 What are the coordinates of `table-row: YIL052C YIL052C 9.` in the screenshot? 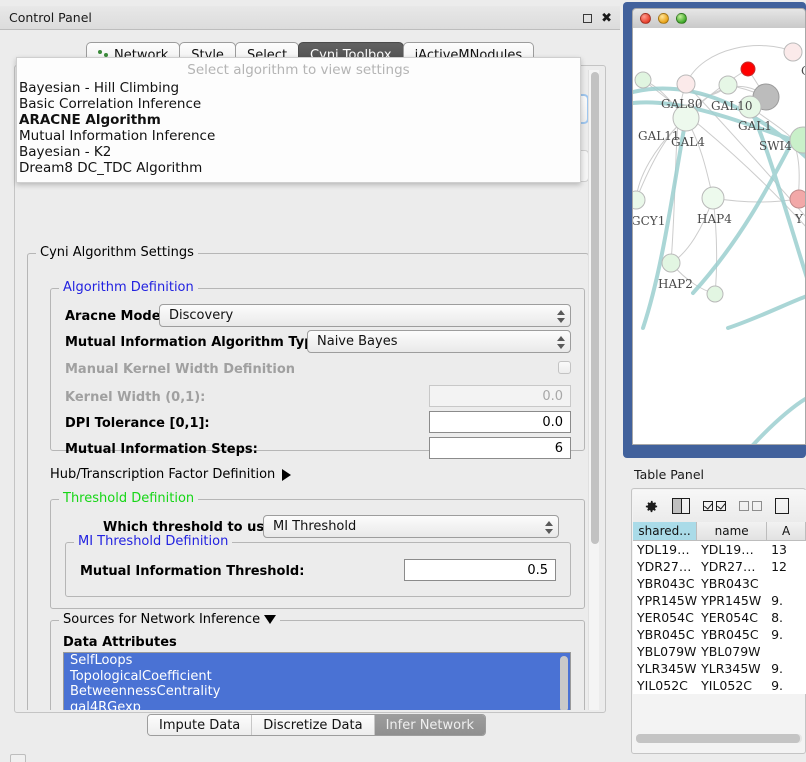 It's located at (719, 685).